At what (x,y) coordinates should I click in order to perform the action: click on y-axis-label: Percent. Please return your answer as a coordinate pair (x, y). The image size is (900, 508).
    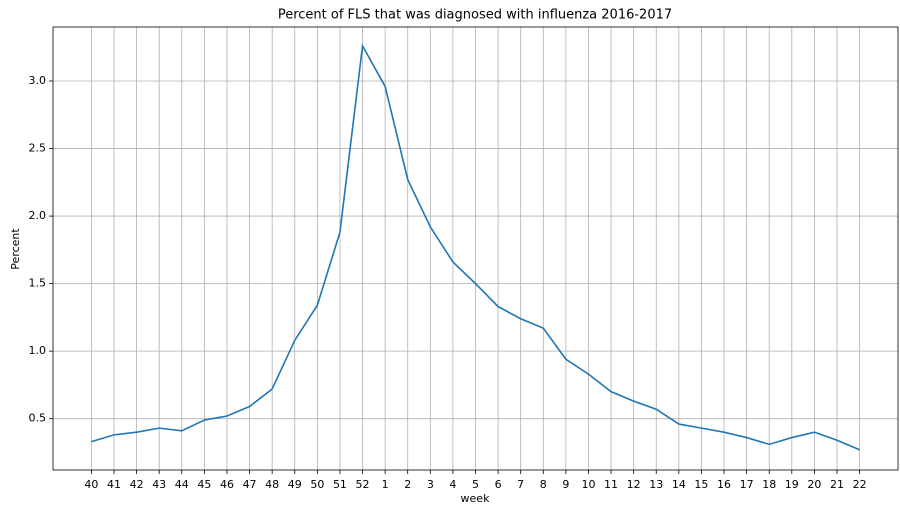
    Looking at the image, I should click on (15, 249).